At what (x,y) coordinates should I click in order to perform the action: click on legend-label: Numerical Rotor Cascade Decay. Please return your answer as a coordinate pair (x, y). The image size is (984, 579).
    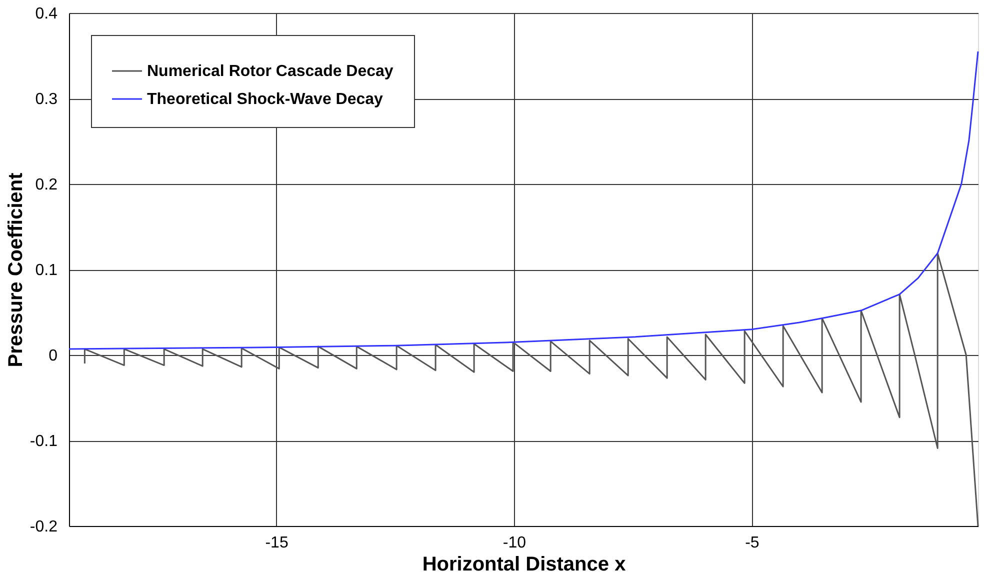
    Looking at the image, I should click on (270, 71).